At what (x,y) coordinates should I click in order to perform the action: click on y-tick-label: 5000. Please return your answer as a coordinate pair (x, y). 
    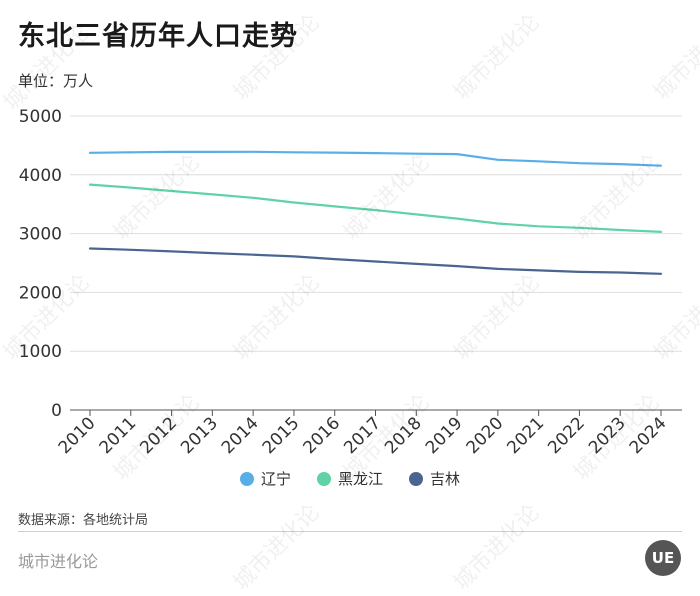
    Looking at the image, I should click on (40, 117).